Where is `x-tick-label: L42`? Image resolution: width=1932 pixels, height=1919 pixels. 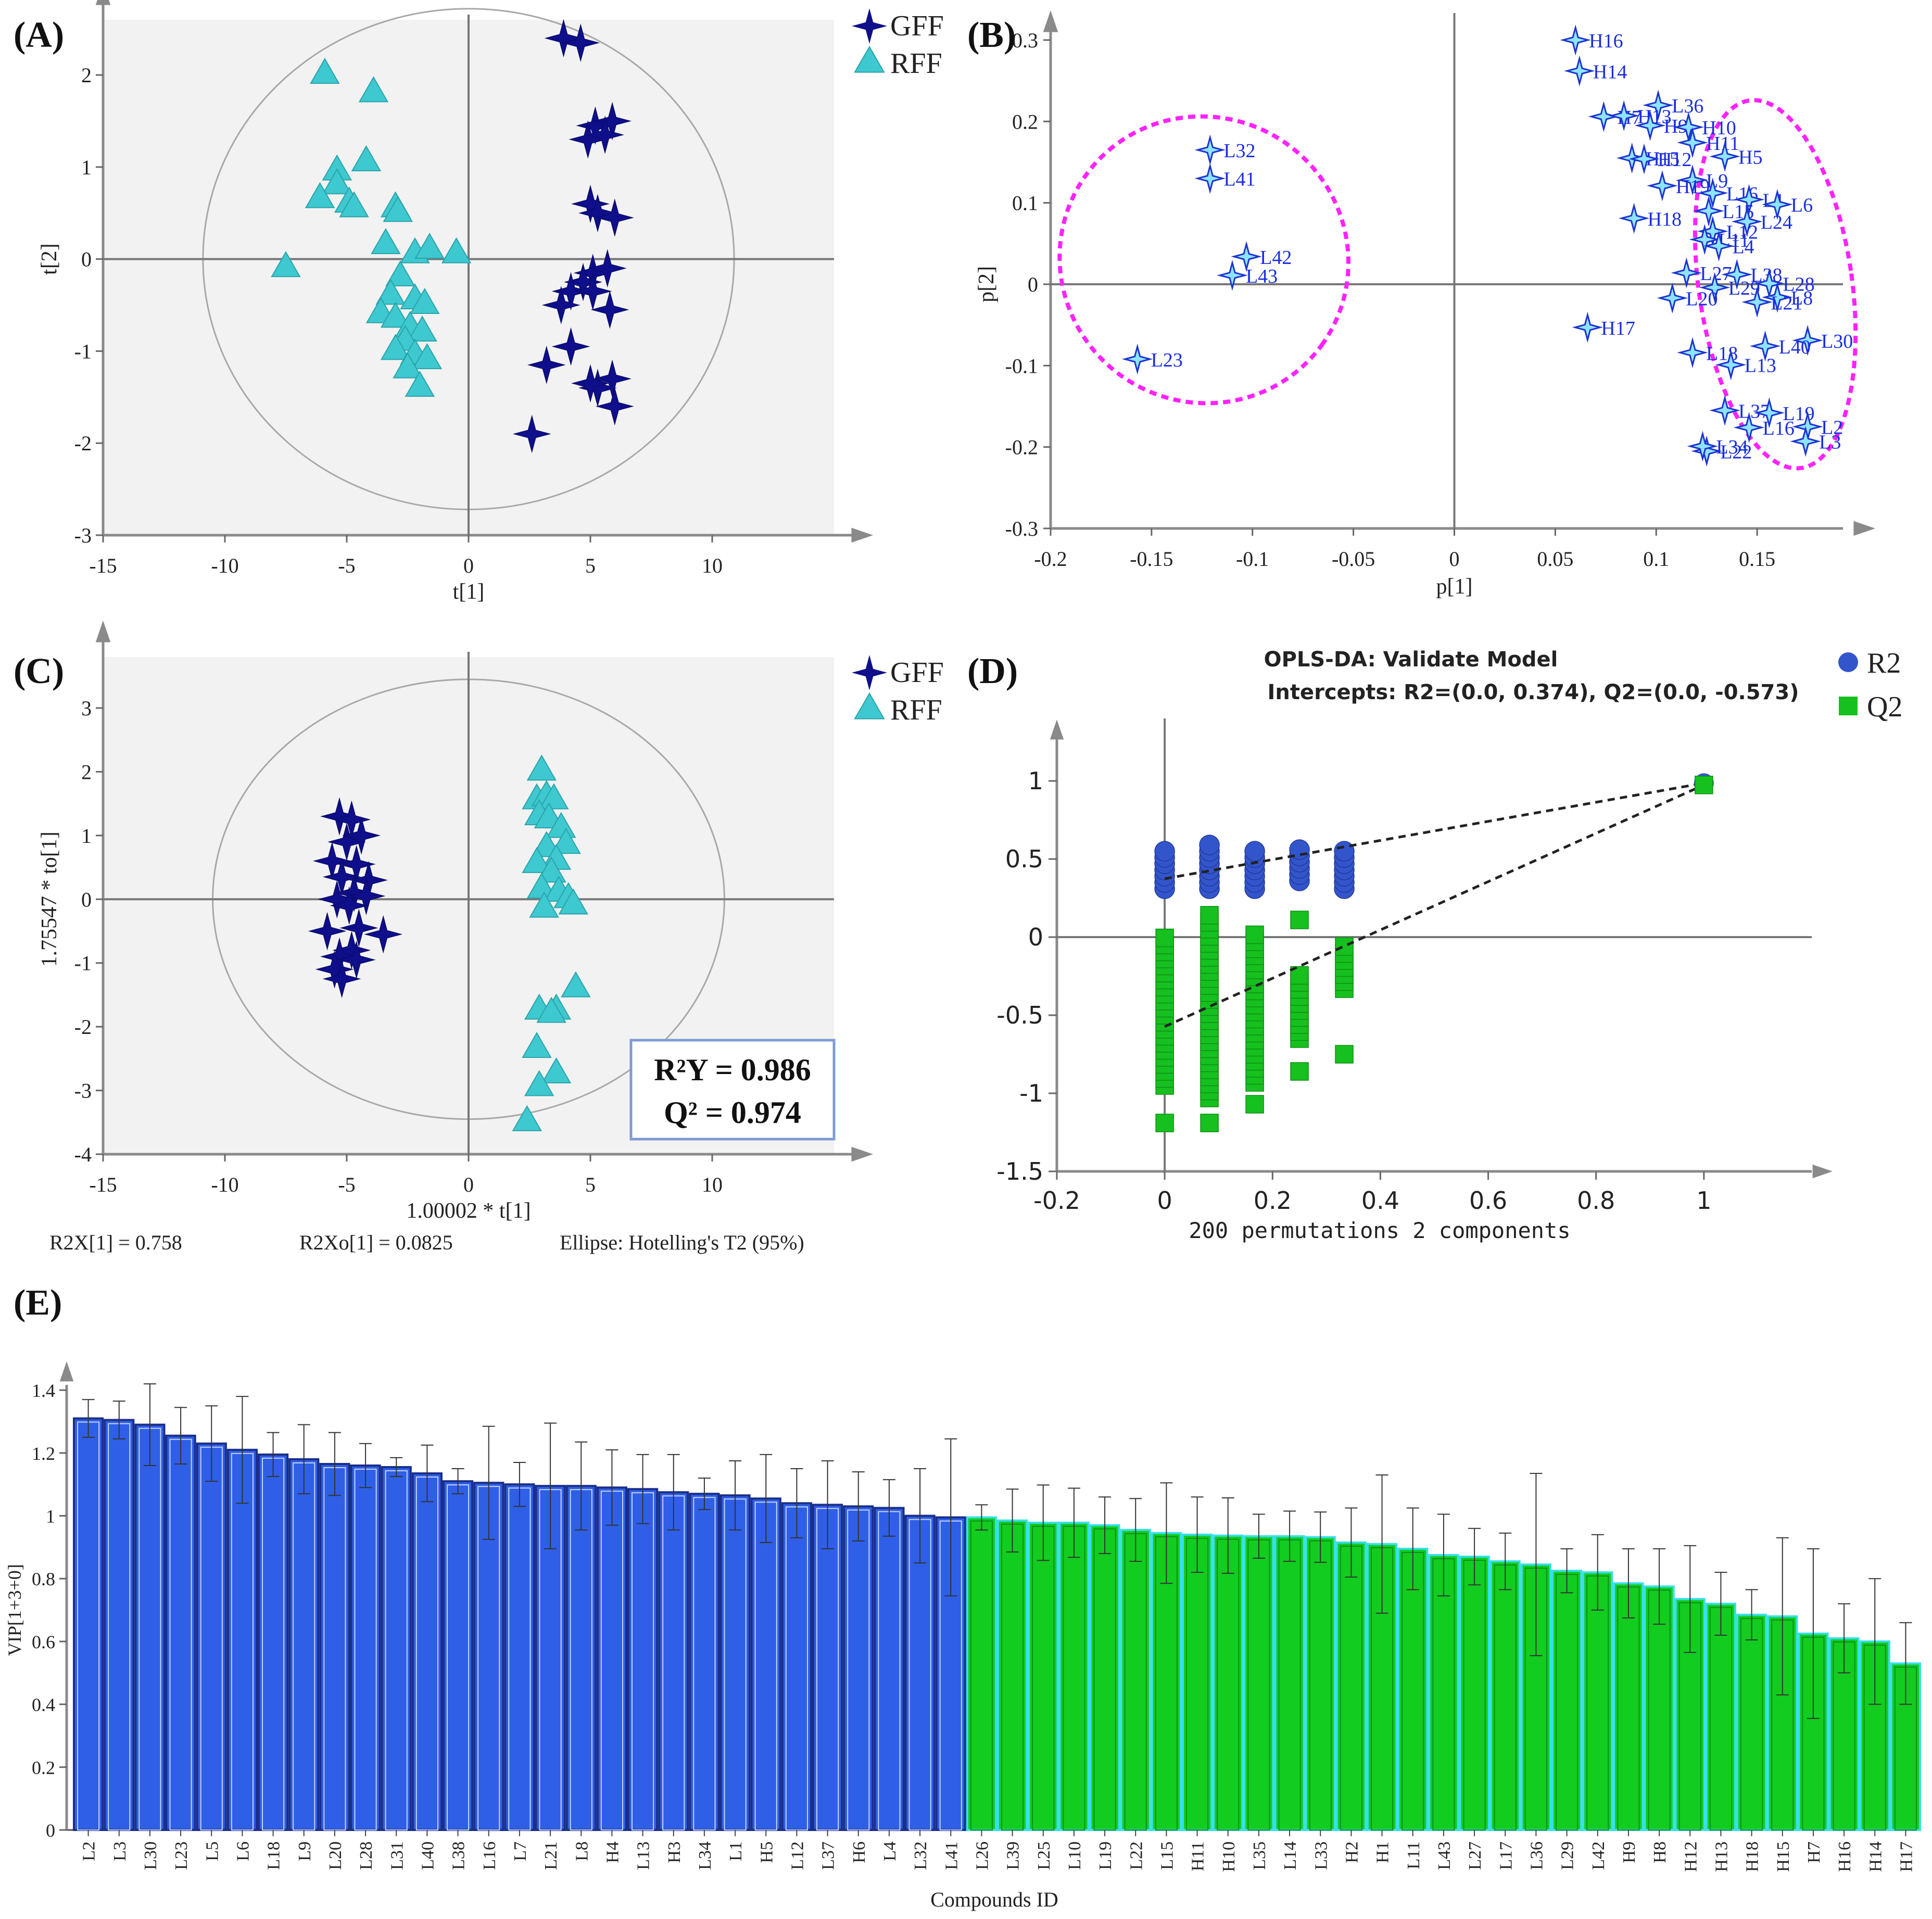 x-tick-label: L42 is located at coordinates (1598, 1855).